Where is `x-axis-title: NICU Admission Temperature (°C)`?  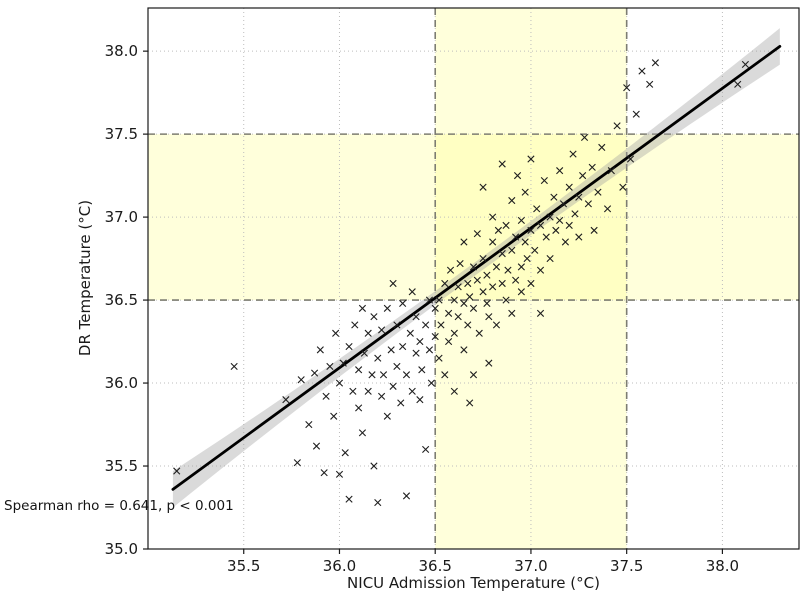 x-axis-title: NICU Admission Temperature (°C) is located at coordinates (473, 583).